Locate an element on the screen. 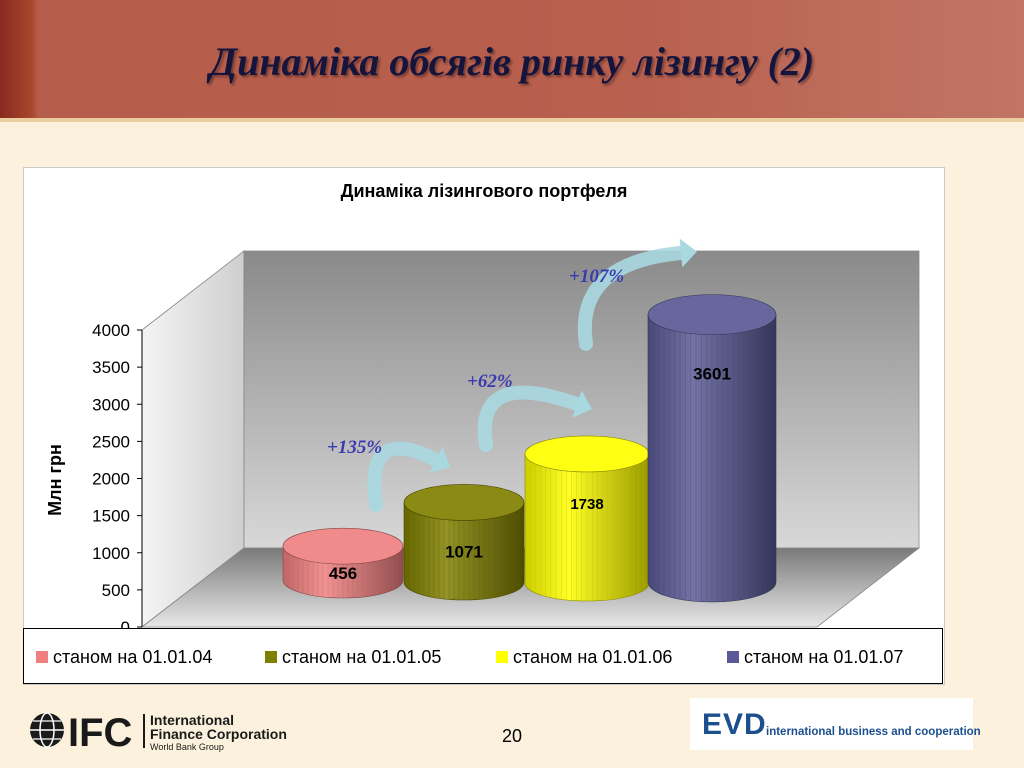  y-tick-label: 4000 is located at coordinates (111, 330).